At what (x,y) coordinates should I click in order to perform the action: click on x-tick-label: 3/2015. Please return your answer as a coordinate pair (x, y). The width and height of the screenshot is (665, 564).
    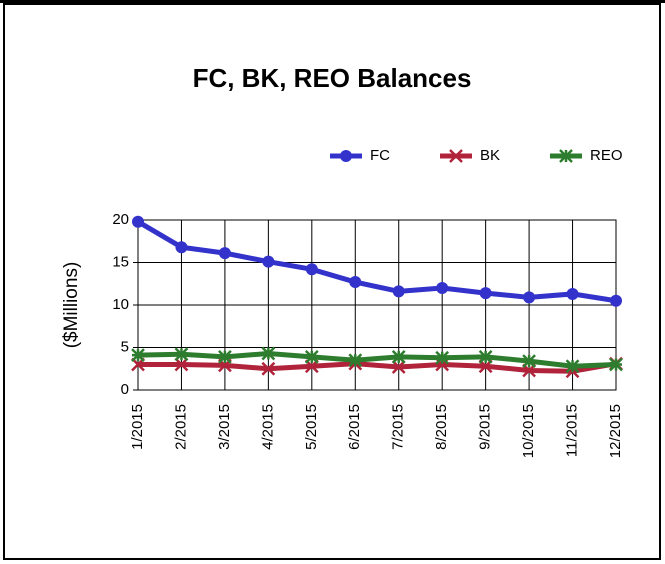
    Looking at the image, I should click on (224, 427).